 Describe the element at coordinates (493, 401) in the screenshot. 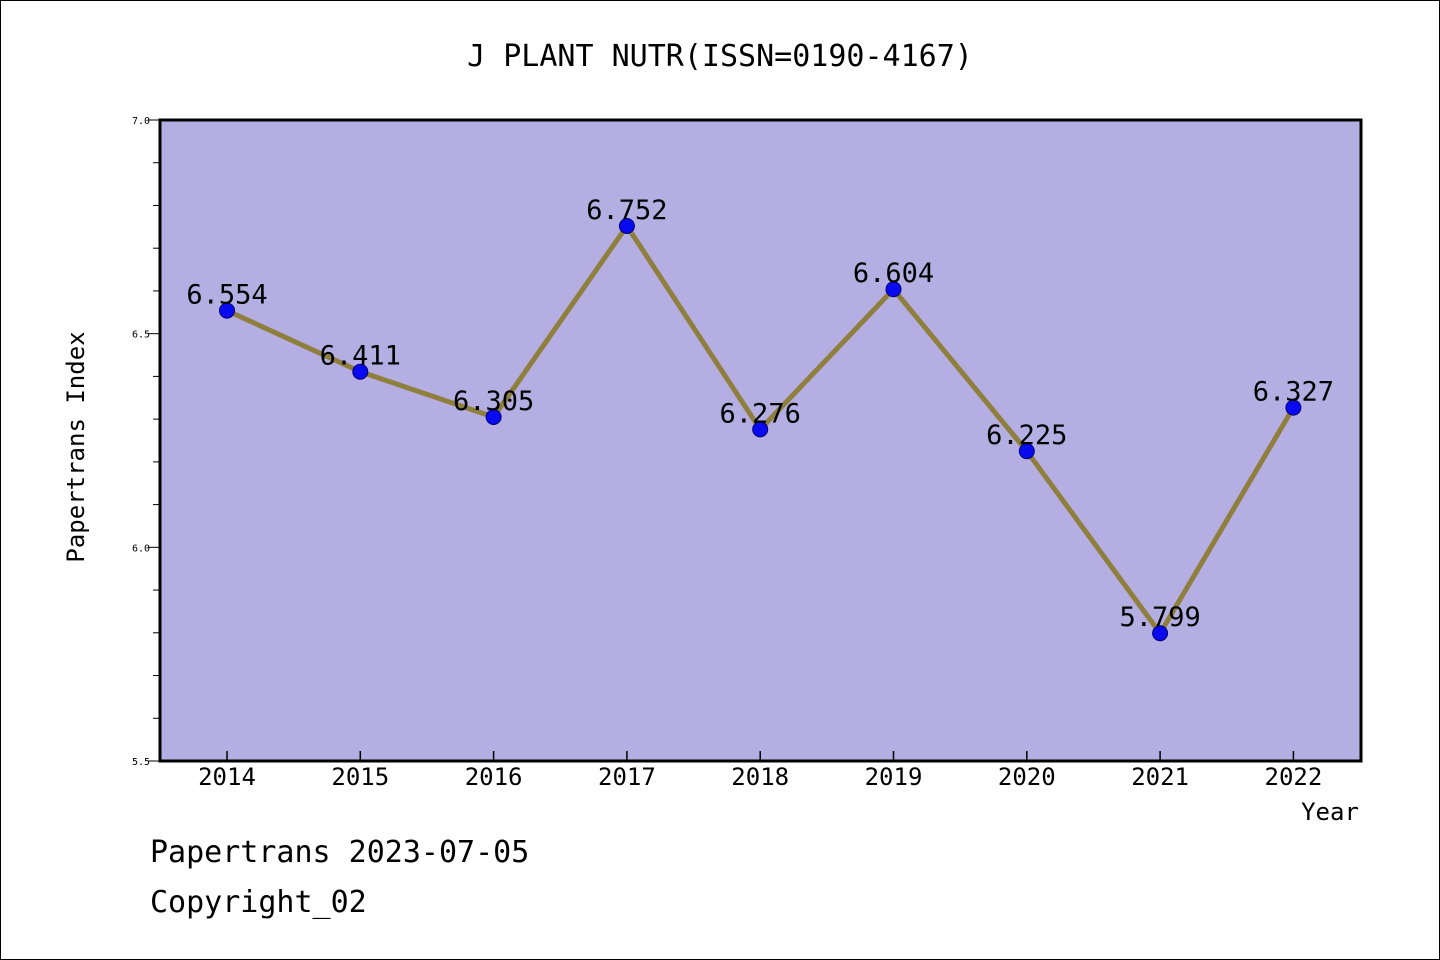

I see `data-label: 6.305` at that location.